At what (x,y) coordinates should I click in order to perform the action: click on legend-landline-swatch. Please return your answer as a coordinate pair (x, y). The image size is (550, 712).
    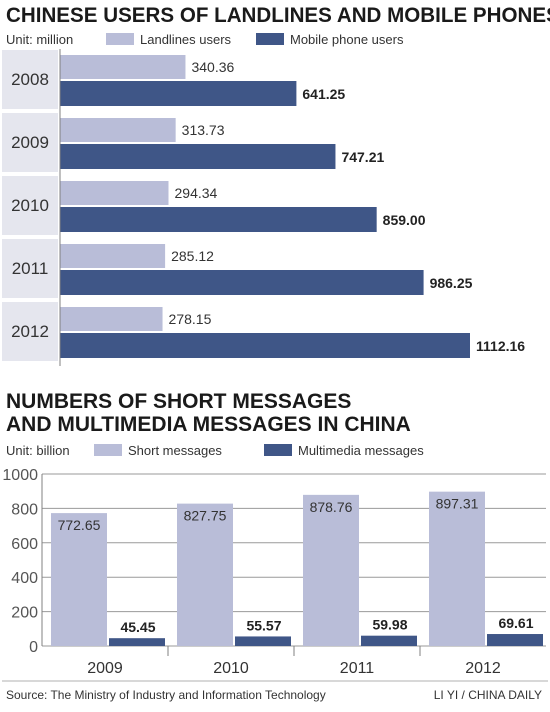
    Looking at the image, I should click on (120, 39).